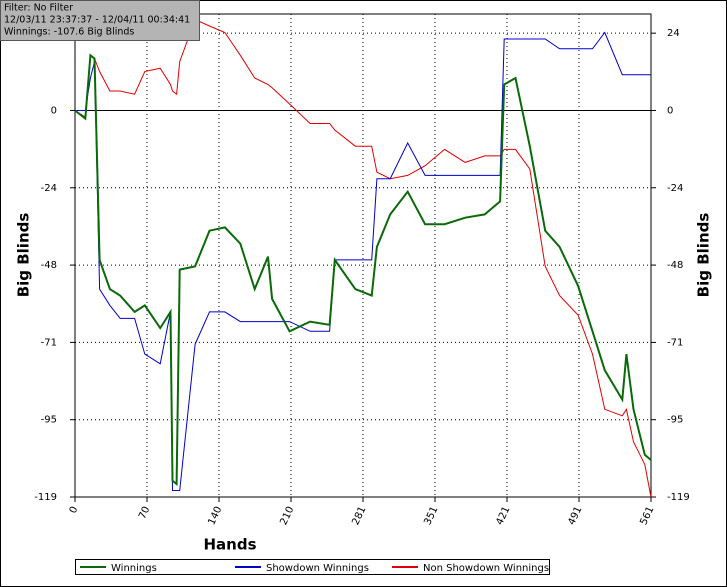 The height and width of the screenshot is (587, 727). What do you see at coordinates (704, 255) in the screenshot?
I see `y2-axis-title: Big Blinds` at bounding box center [704, 255].